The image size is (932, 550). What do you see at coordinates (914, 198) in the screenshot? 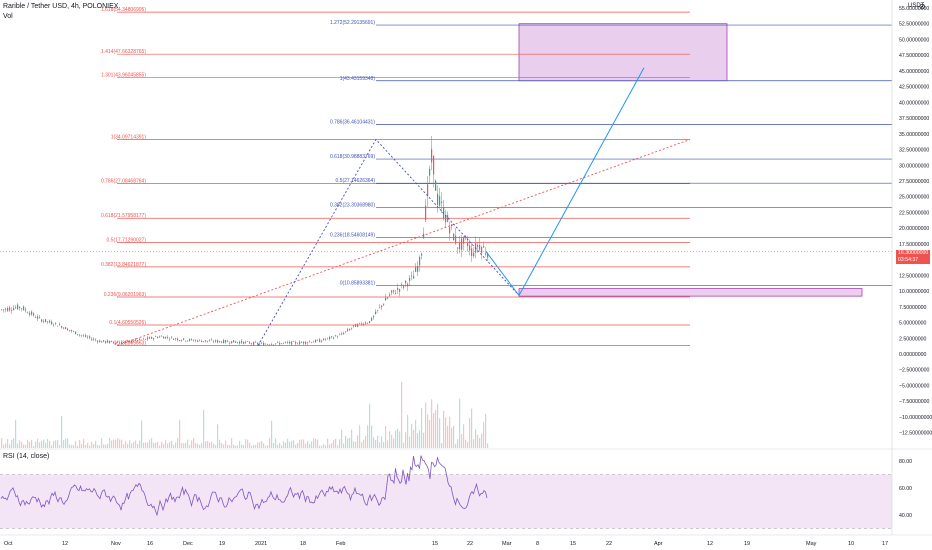
I see `y-tick-label: 25.00000000` at bounding box center [914, 198].